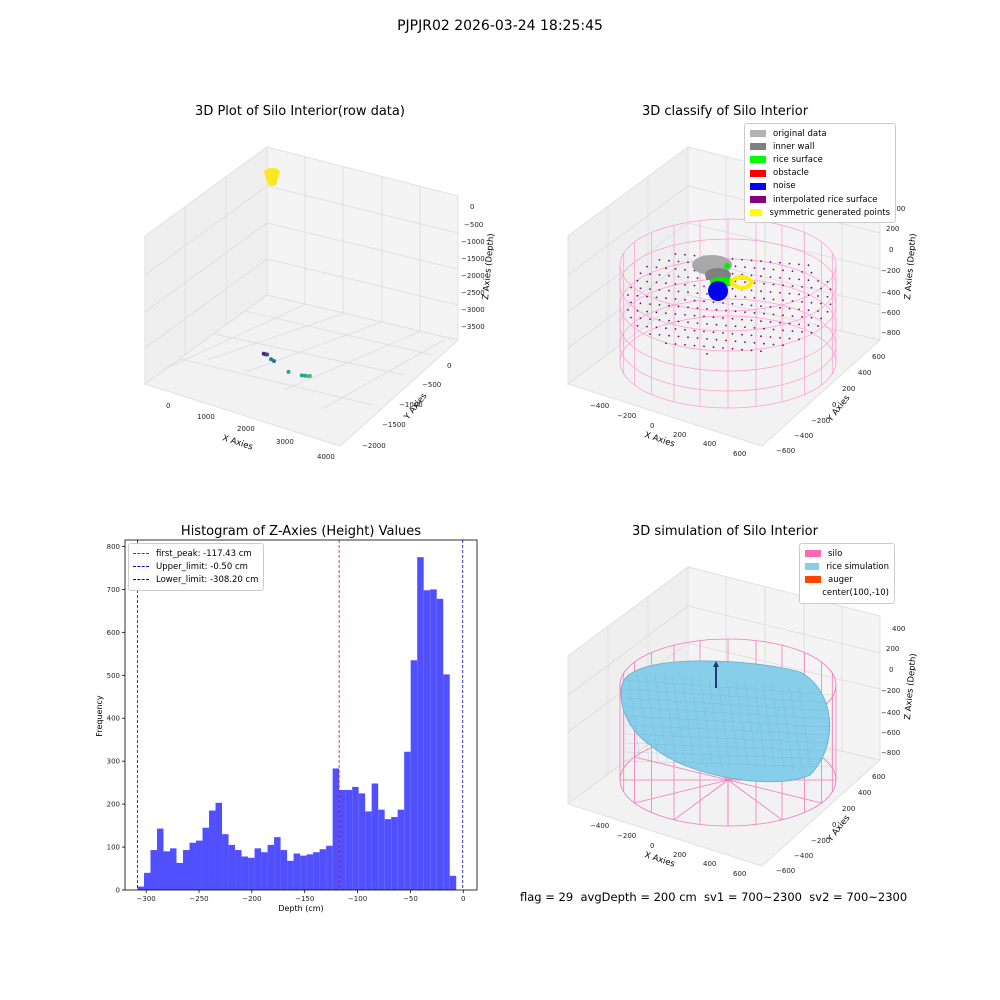 This screenshot has width=1000, height=1000. Describe the element at coordinates (785, 871) in the screenshot. I see `p4-ytick: −600` at that location.